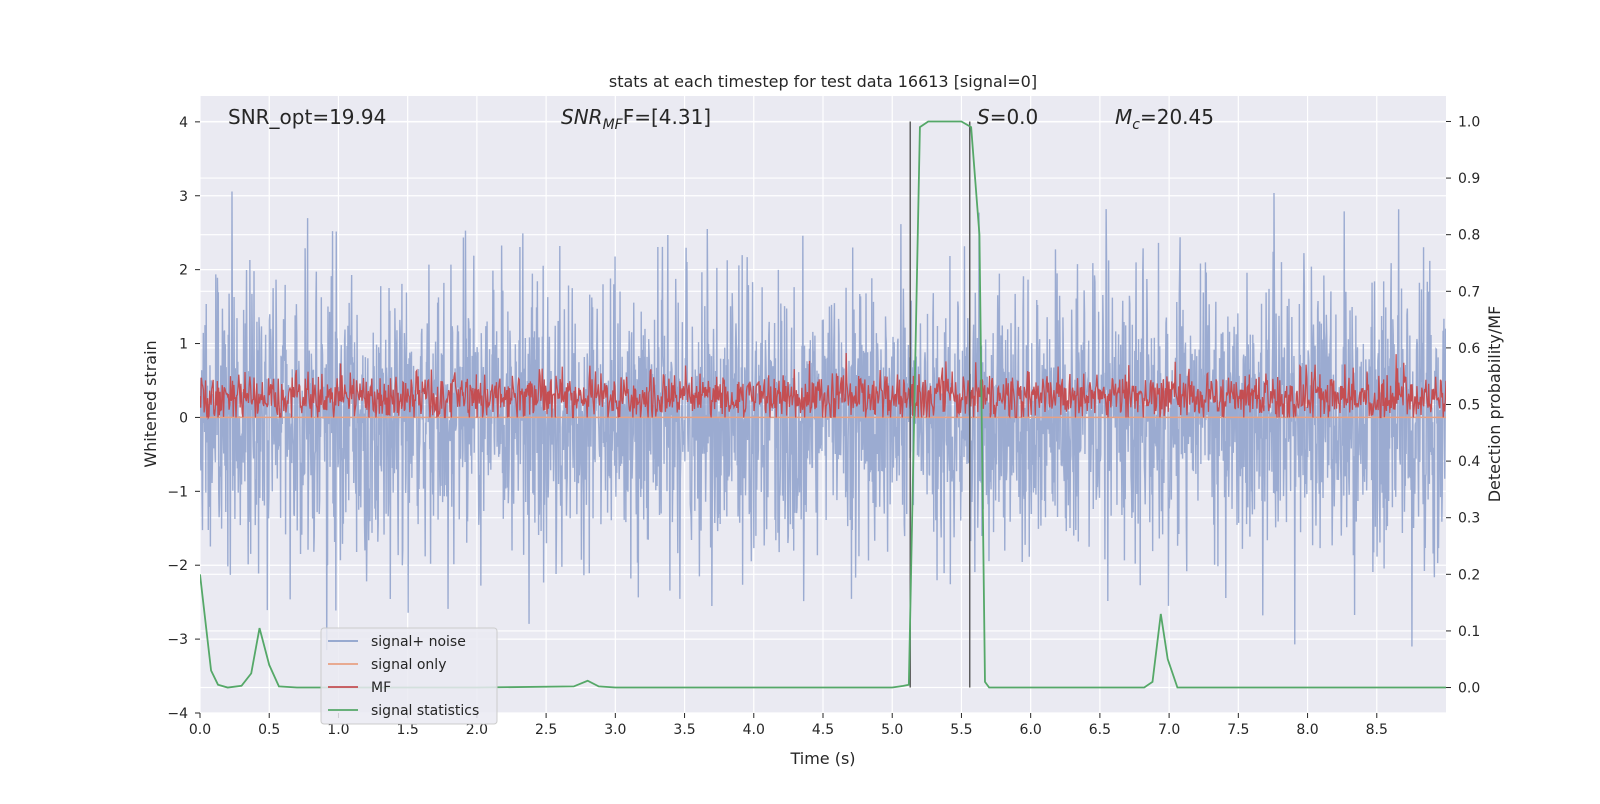 This screenshot has height=804, width=1600. I want to click on y-right-tick-label: 0.7, so click(1469, 292).